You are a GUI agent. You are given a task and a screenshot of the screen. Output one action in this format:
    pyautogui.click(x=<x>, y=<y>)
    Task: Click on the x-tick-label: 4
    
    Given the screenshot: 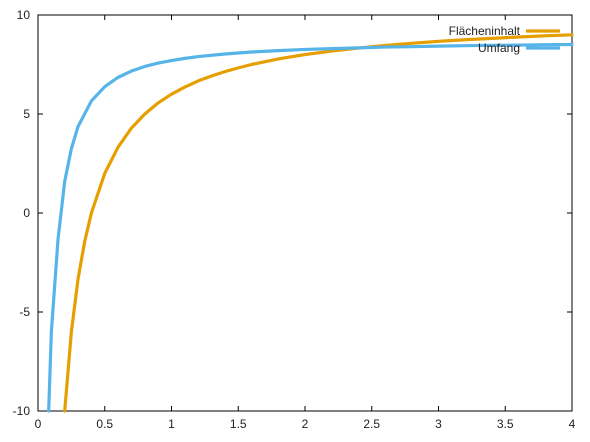 What is the action you would take?
    pyautogui.click(x=572, y=424)
    